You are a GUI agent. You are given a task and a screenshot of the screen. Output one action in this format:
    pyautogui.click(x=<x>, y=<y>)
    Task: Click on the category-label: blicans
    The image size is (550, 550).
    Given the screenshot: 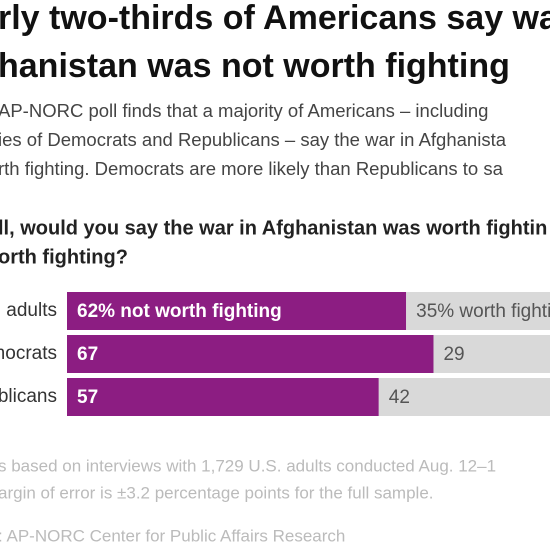 What is the action you would take?
    pyautogui.click(x=28, y=396)
    